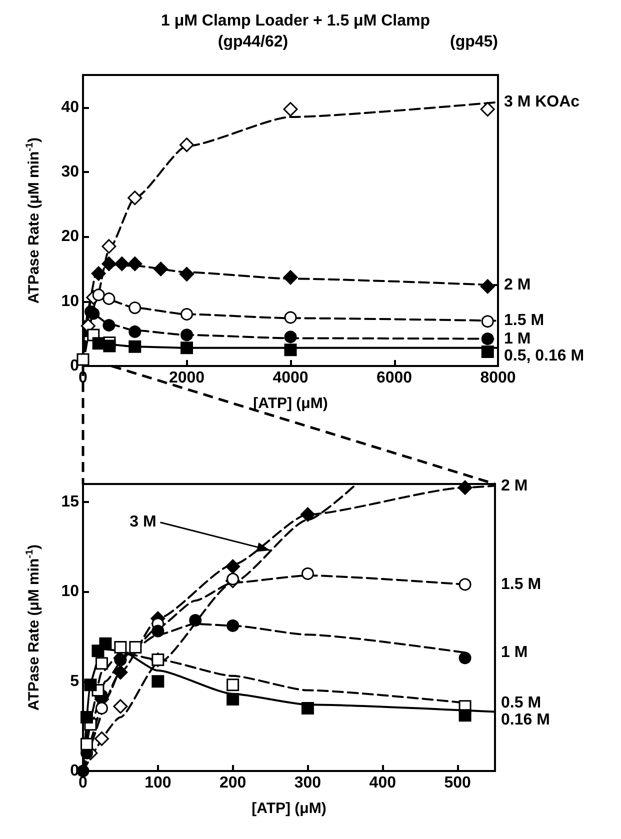 This screenshot has height=839, width=621. I want to click on x-tick-label: 400, so click(382, 783).